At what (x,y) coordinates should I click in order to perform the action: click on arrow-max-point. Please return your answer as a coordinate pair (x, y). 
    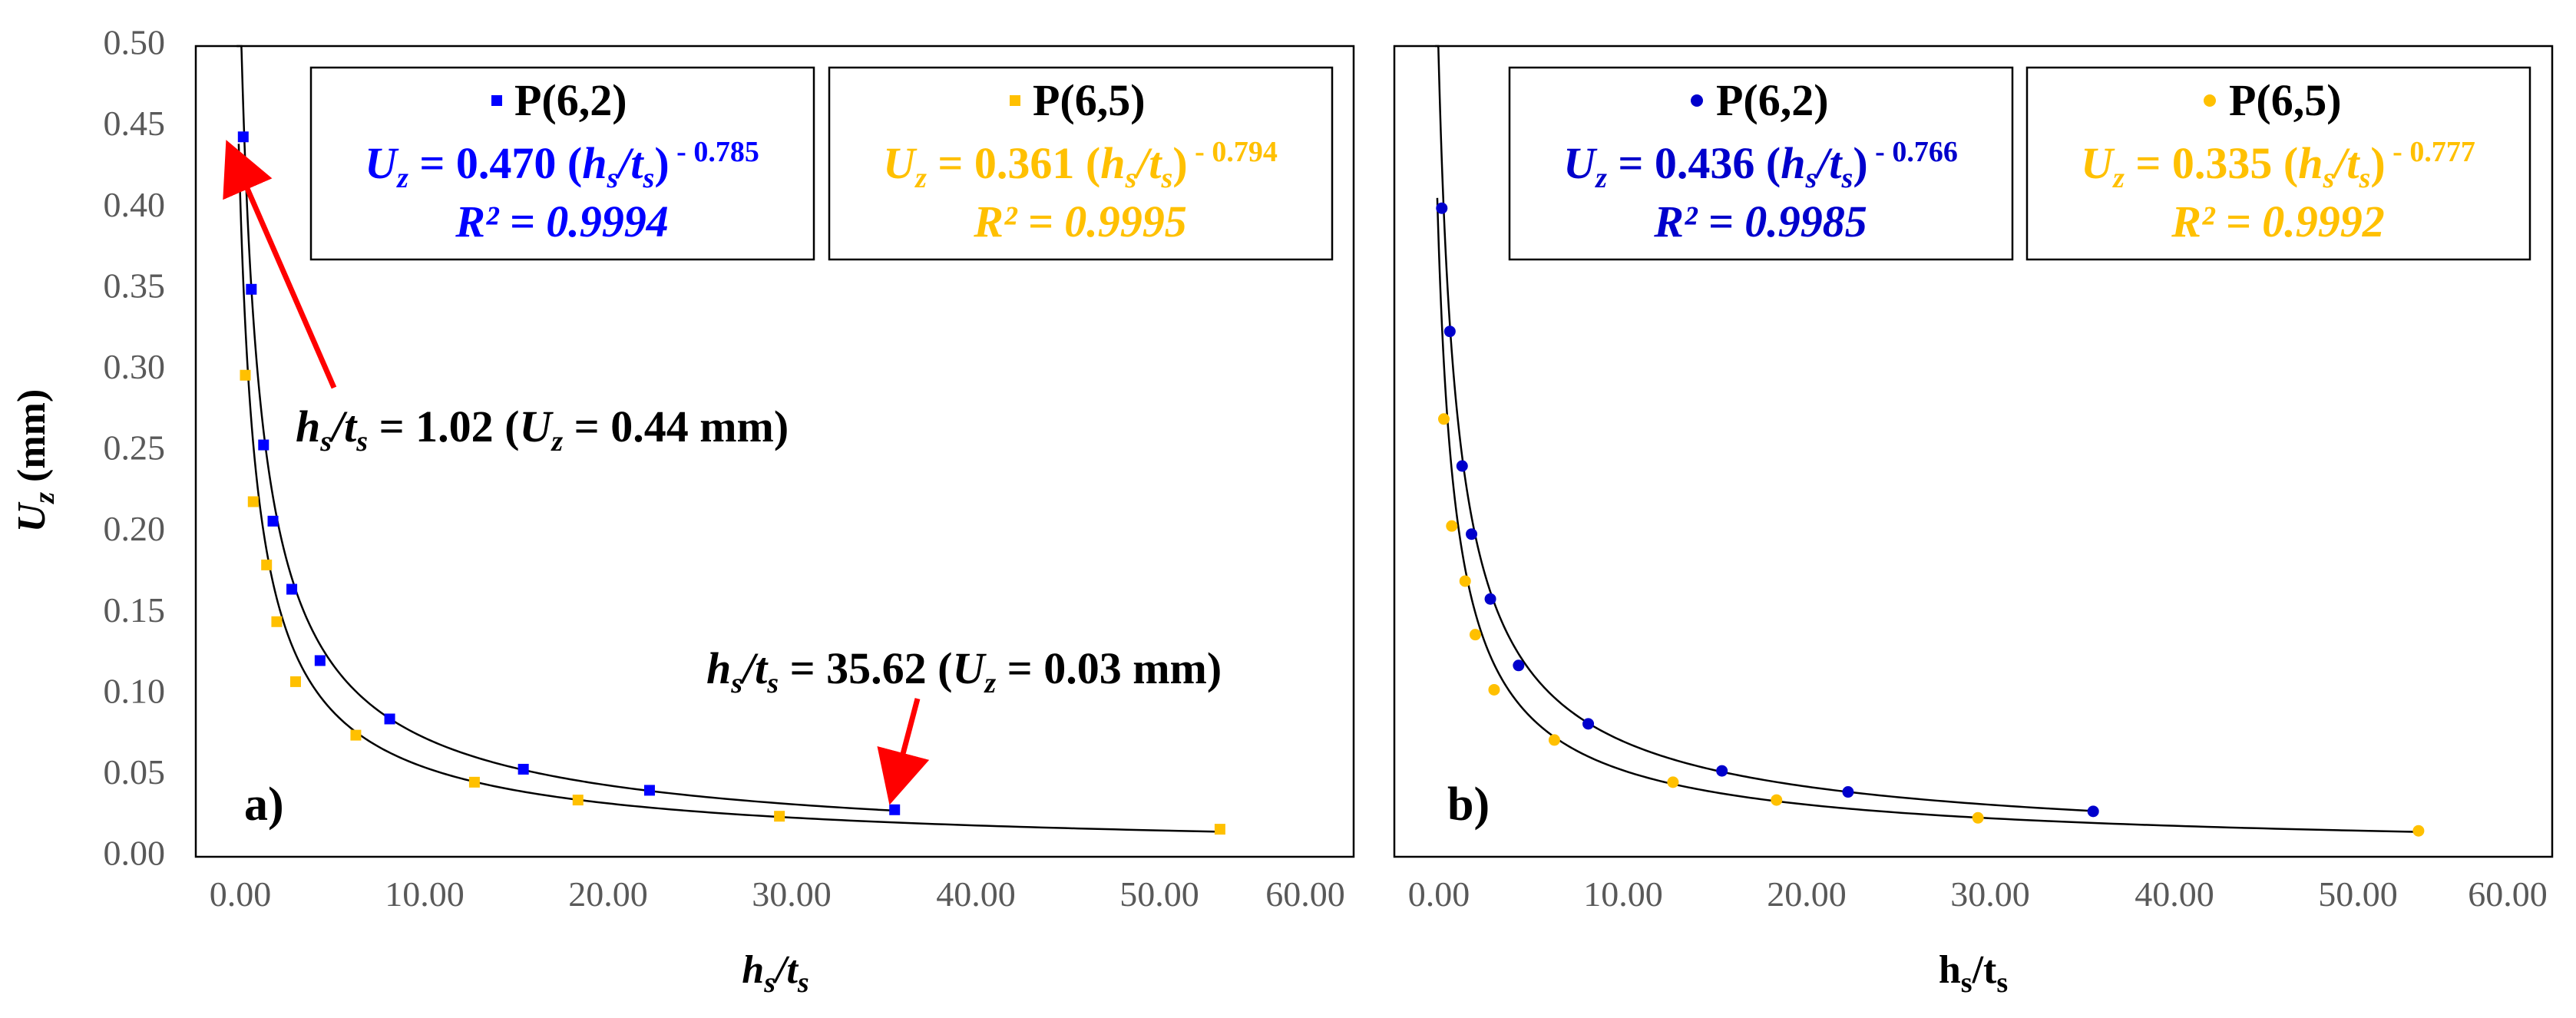
    Looking at the image, I should click on (280, 265).